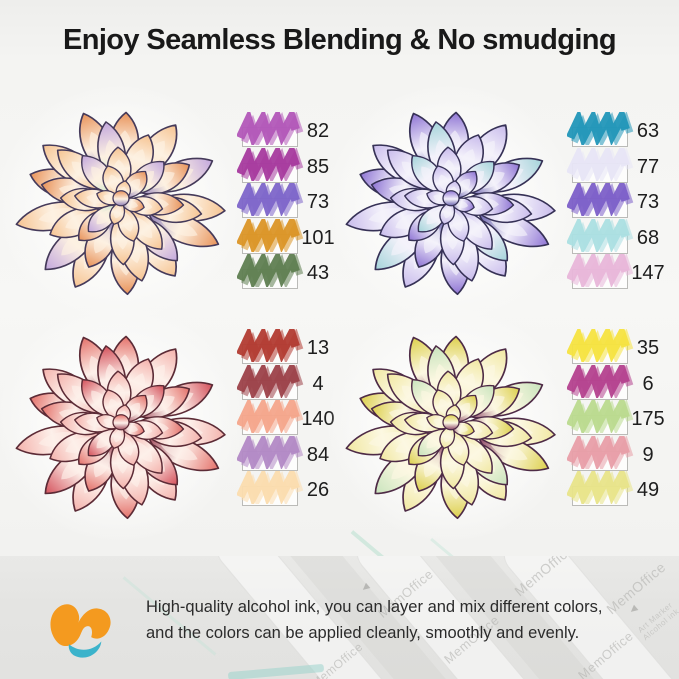 The height and width of the screenshot is (679, 679). I want to click on swatch-list-yellow: 35 6 175 9 49, so click(623, 418).